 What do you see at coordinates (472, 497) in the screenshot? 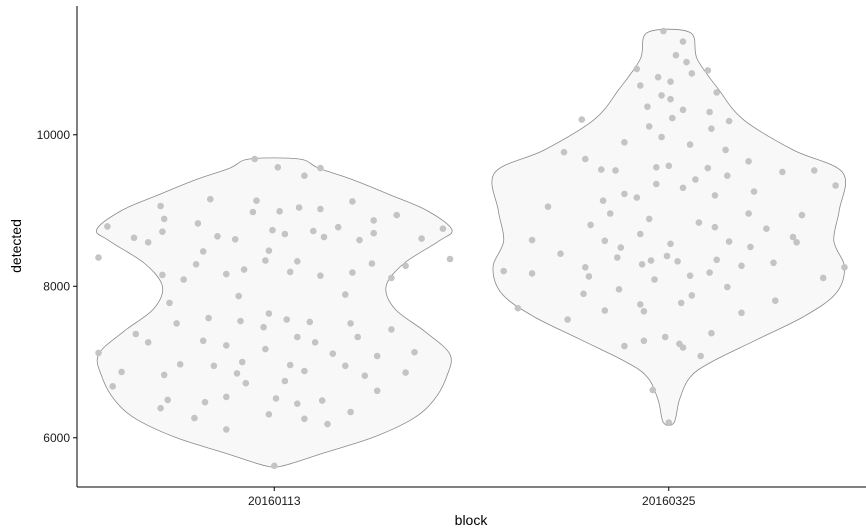
I see `x-axis-ticks: 20160113 20160325` at bounding box center [472, 497].